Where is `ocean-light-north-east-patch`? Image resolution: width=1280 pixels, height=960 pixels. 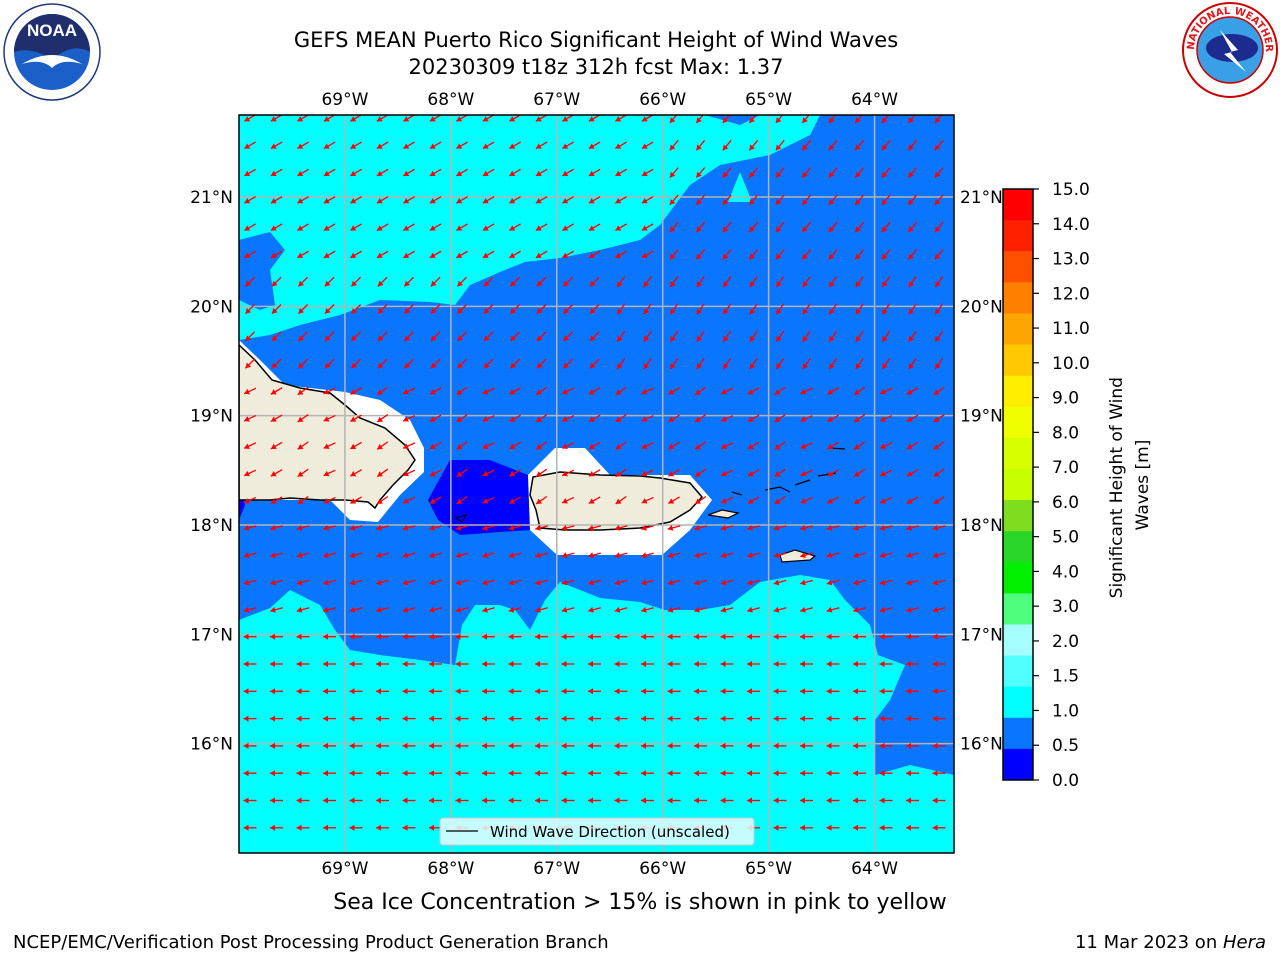 ocean-light-north-east-patch is located at coordinates (740, 187).